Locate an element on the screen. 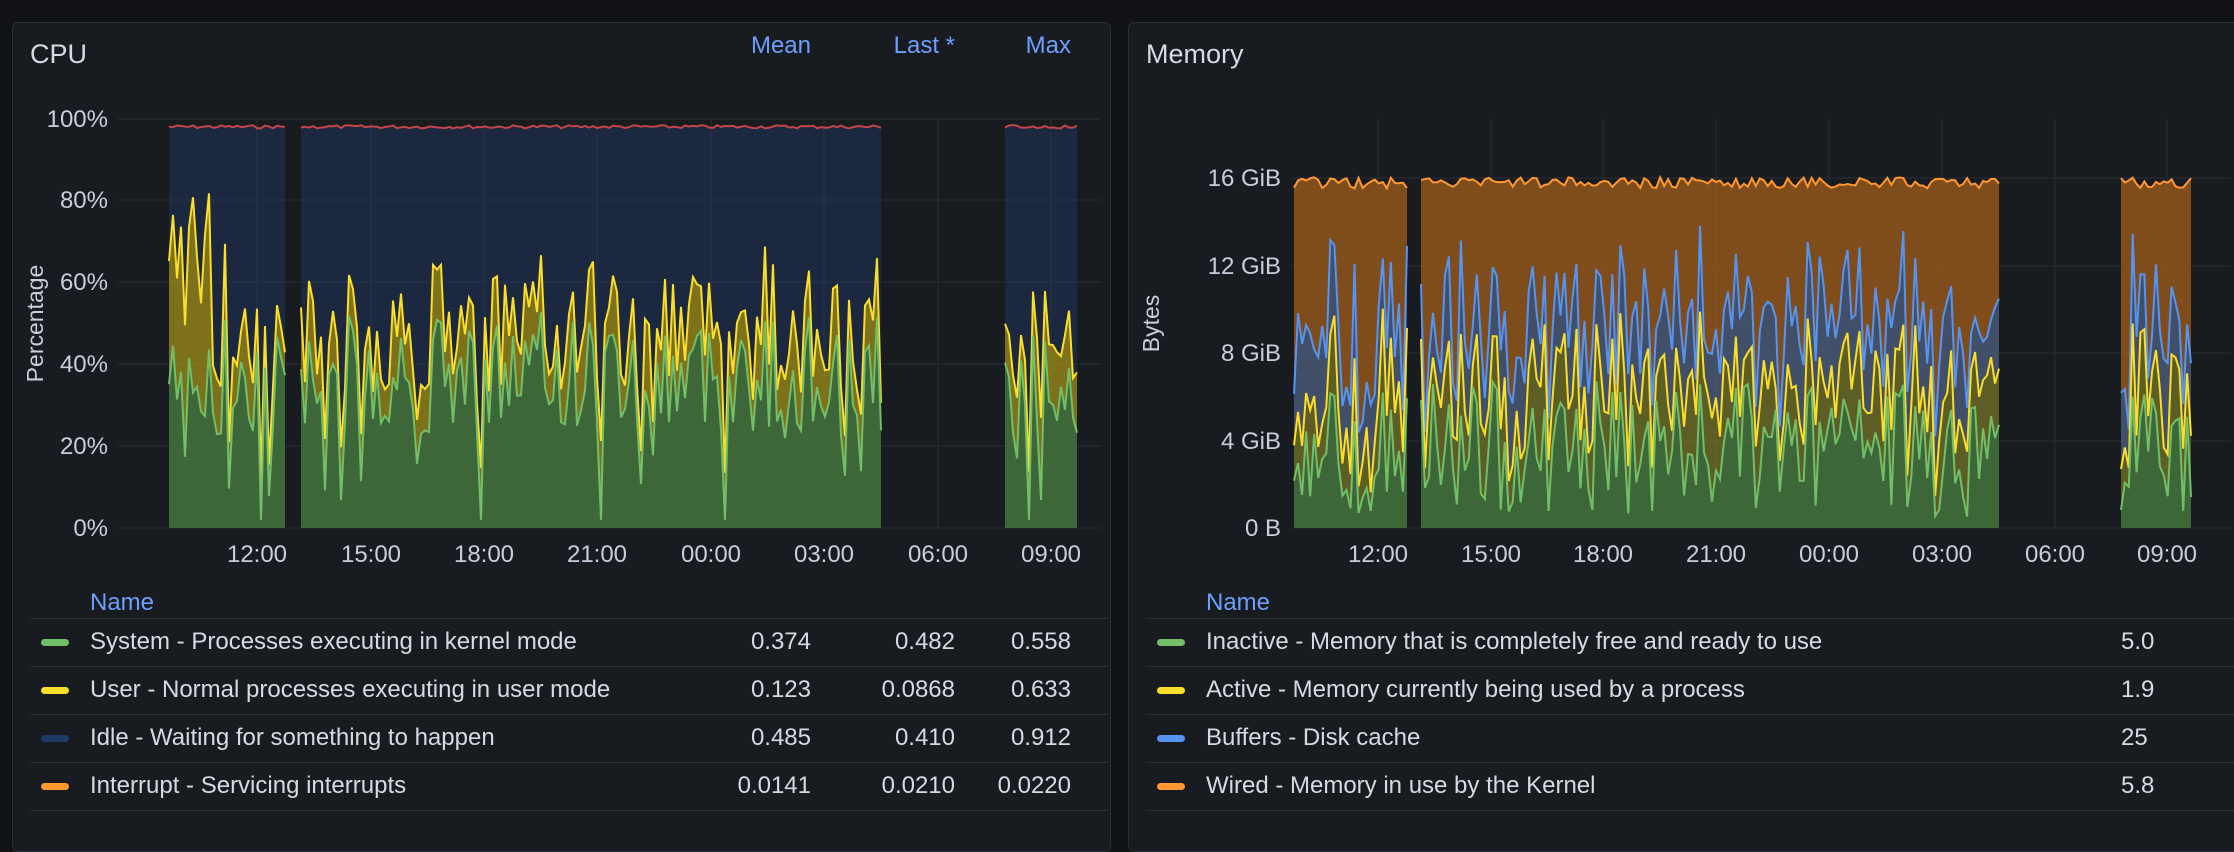  panel-title: CPU is located at coordinates (59, 54).